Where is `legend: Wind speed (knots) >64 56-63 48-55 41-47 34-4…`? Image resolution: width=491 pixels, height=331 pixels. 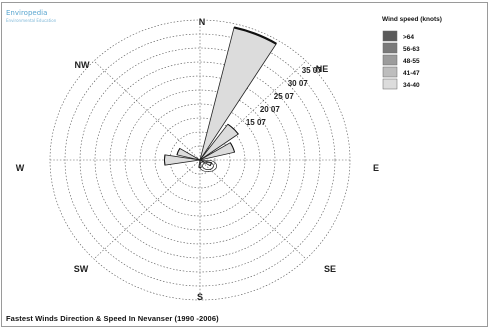
legend: Wind speed (knots) >64 56-63 48-55 41-47 34-4… is located at coordinates (412, 53).